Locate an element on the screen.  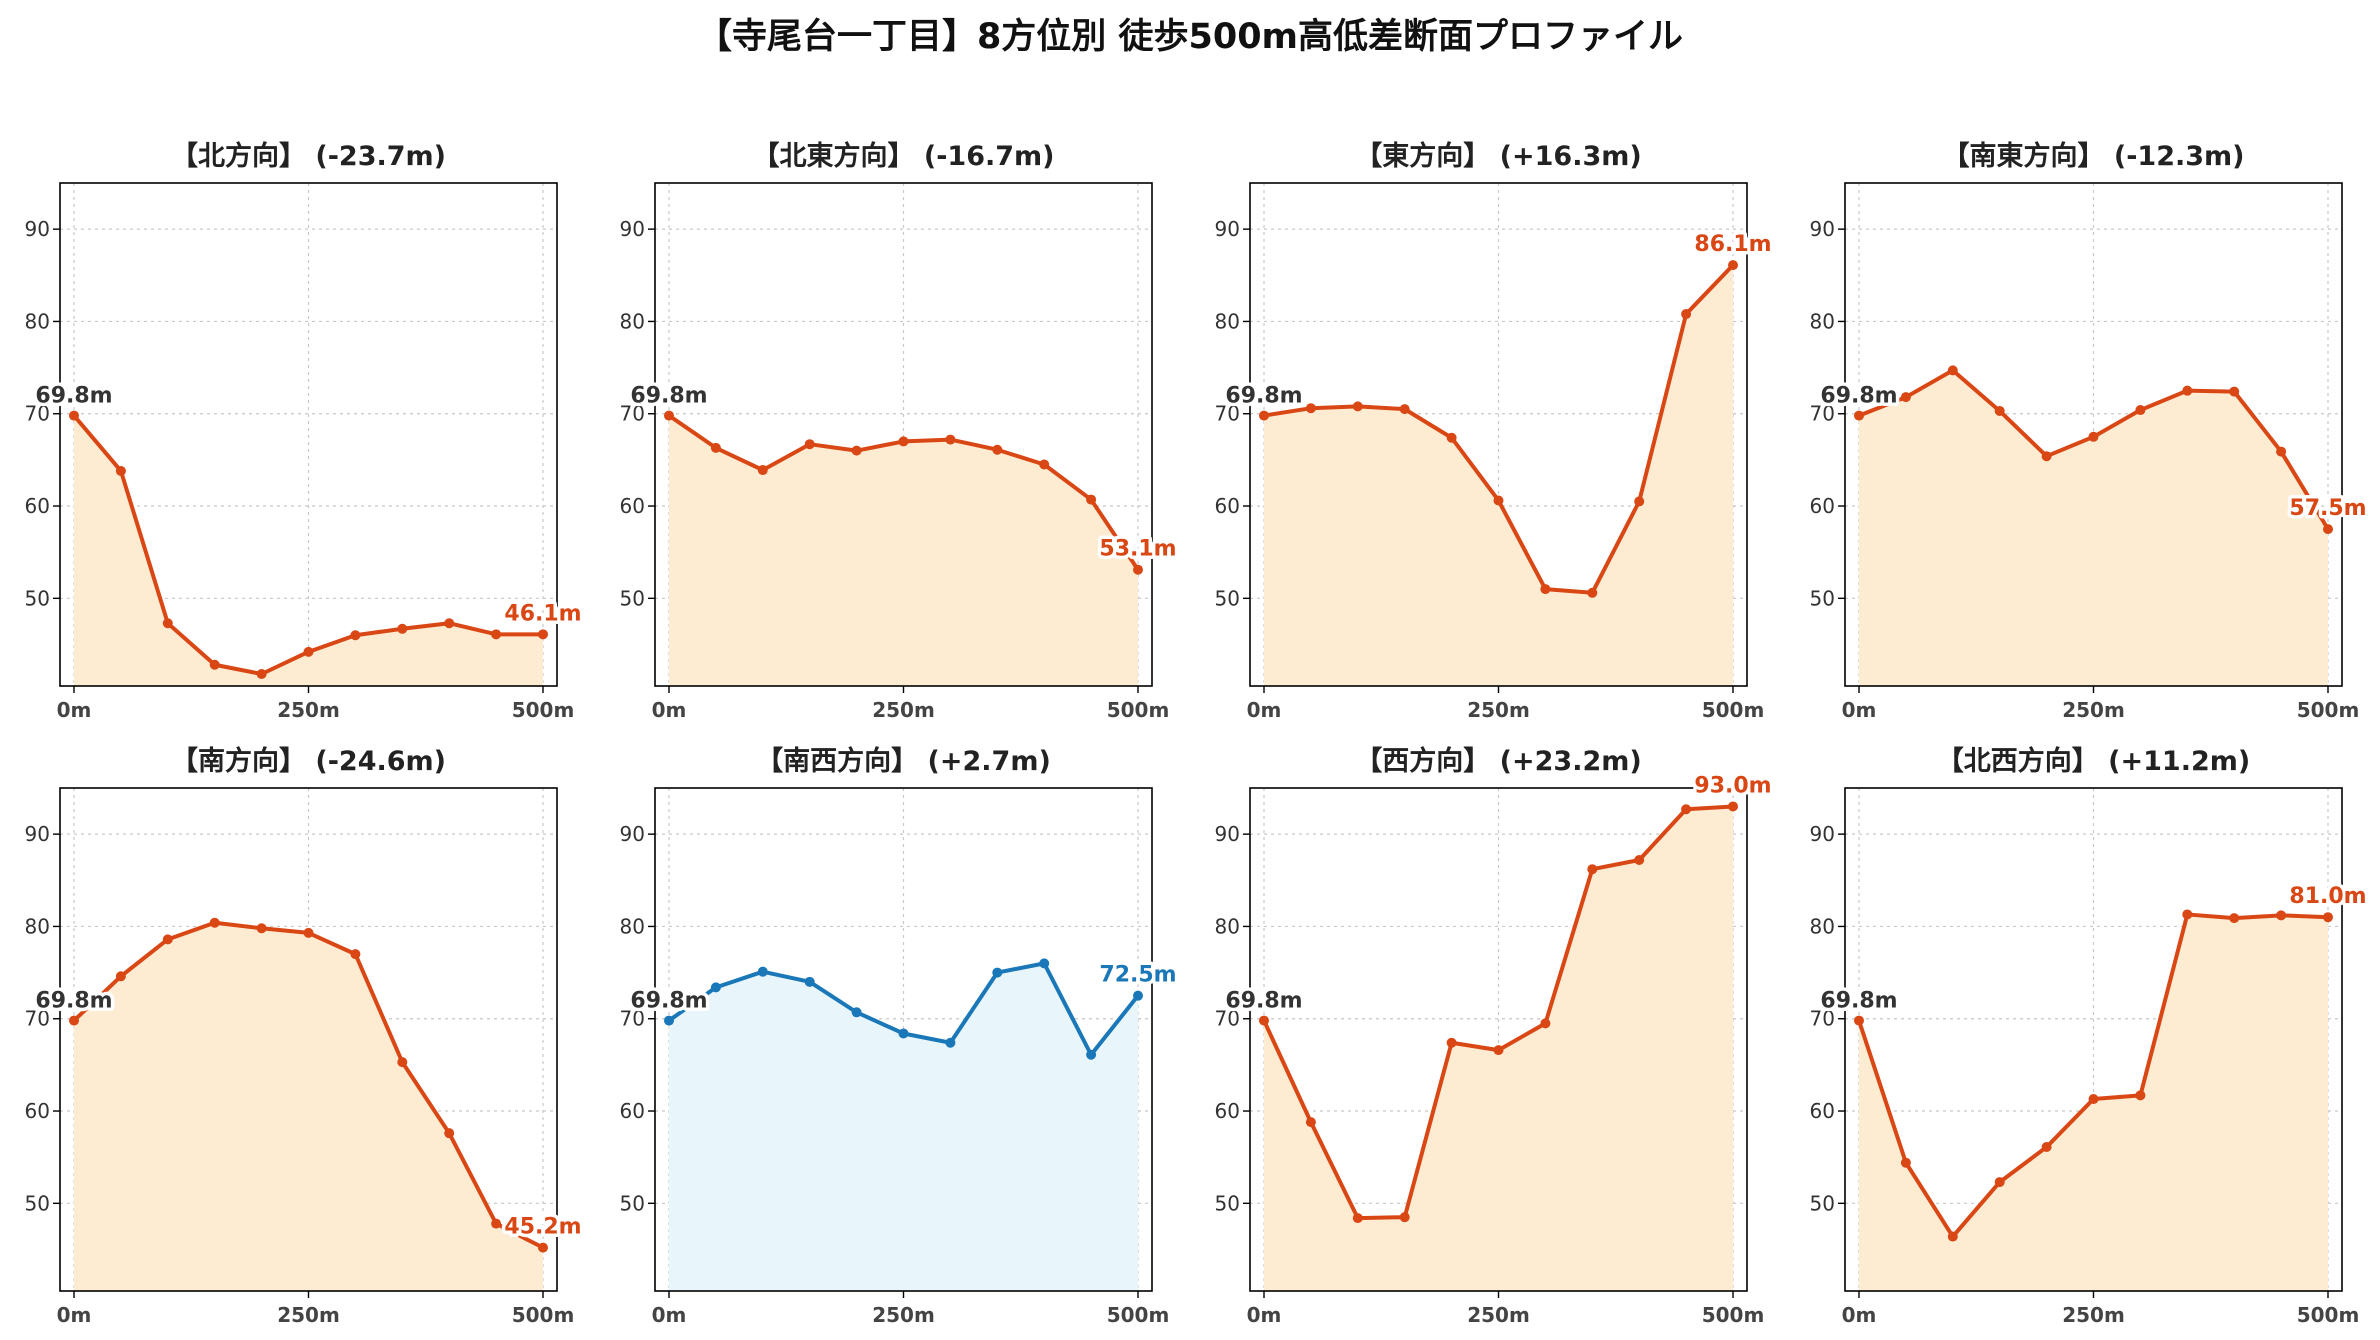
end-elevation-label: 45.2m is located at coordinates (542, 1227).